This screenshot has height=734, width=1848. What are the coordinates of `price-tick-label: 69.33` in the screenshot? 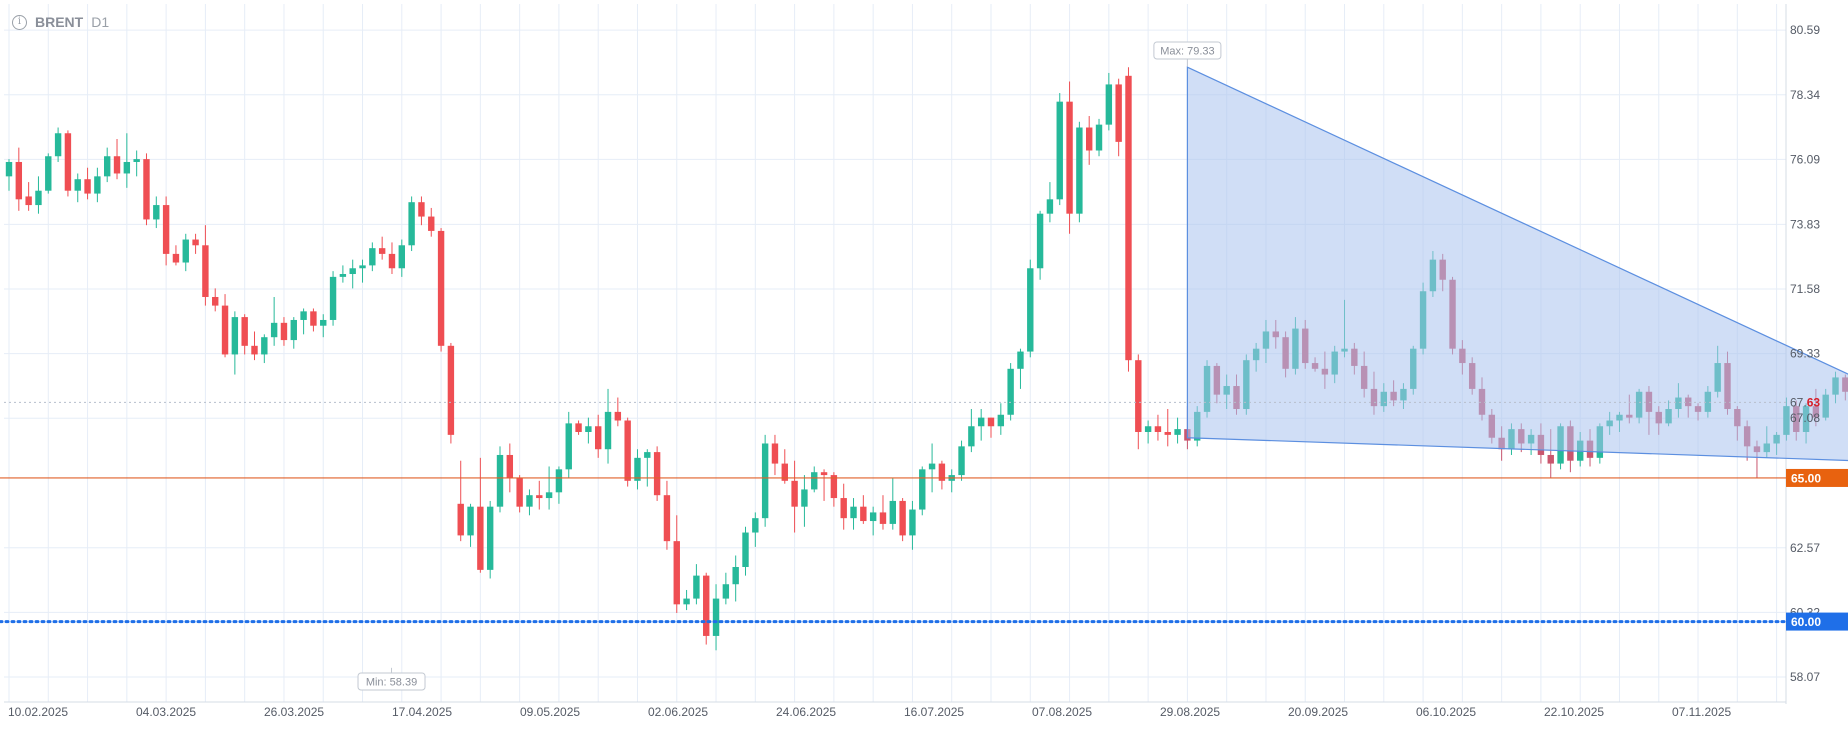 It's located at (1805, 354).